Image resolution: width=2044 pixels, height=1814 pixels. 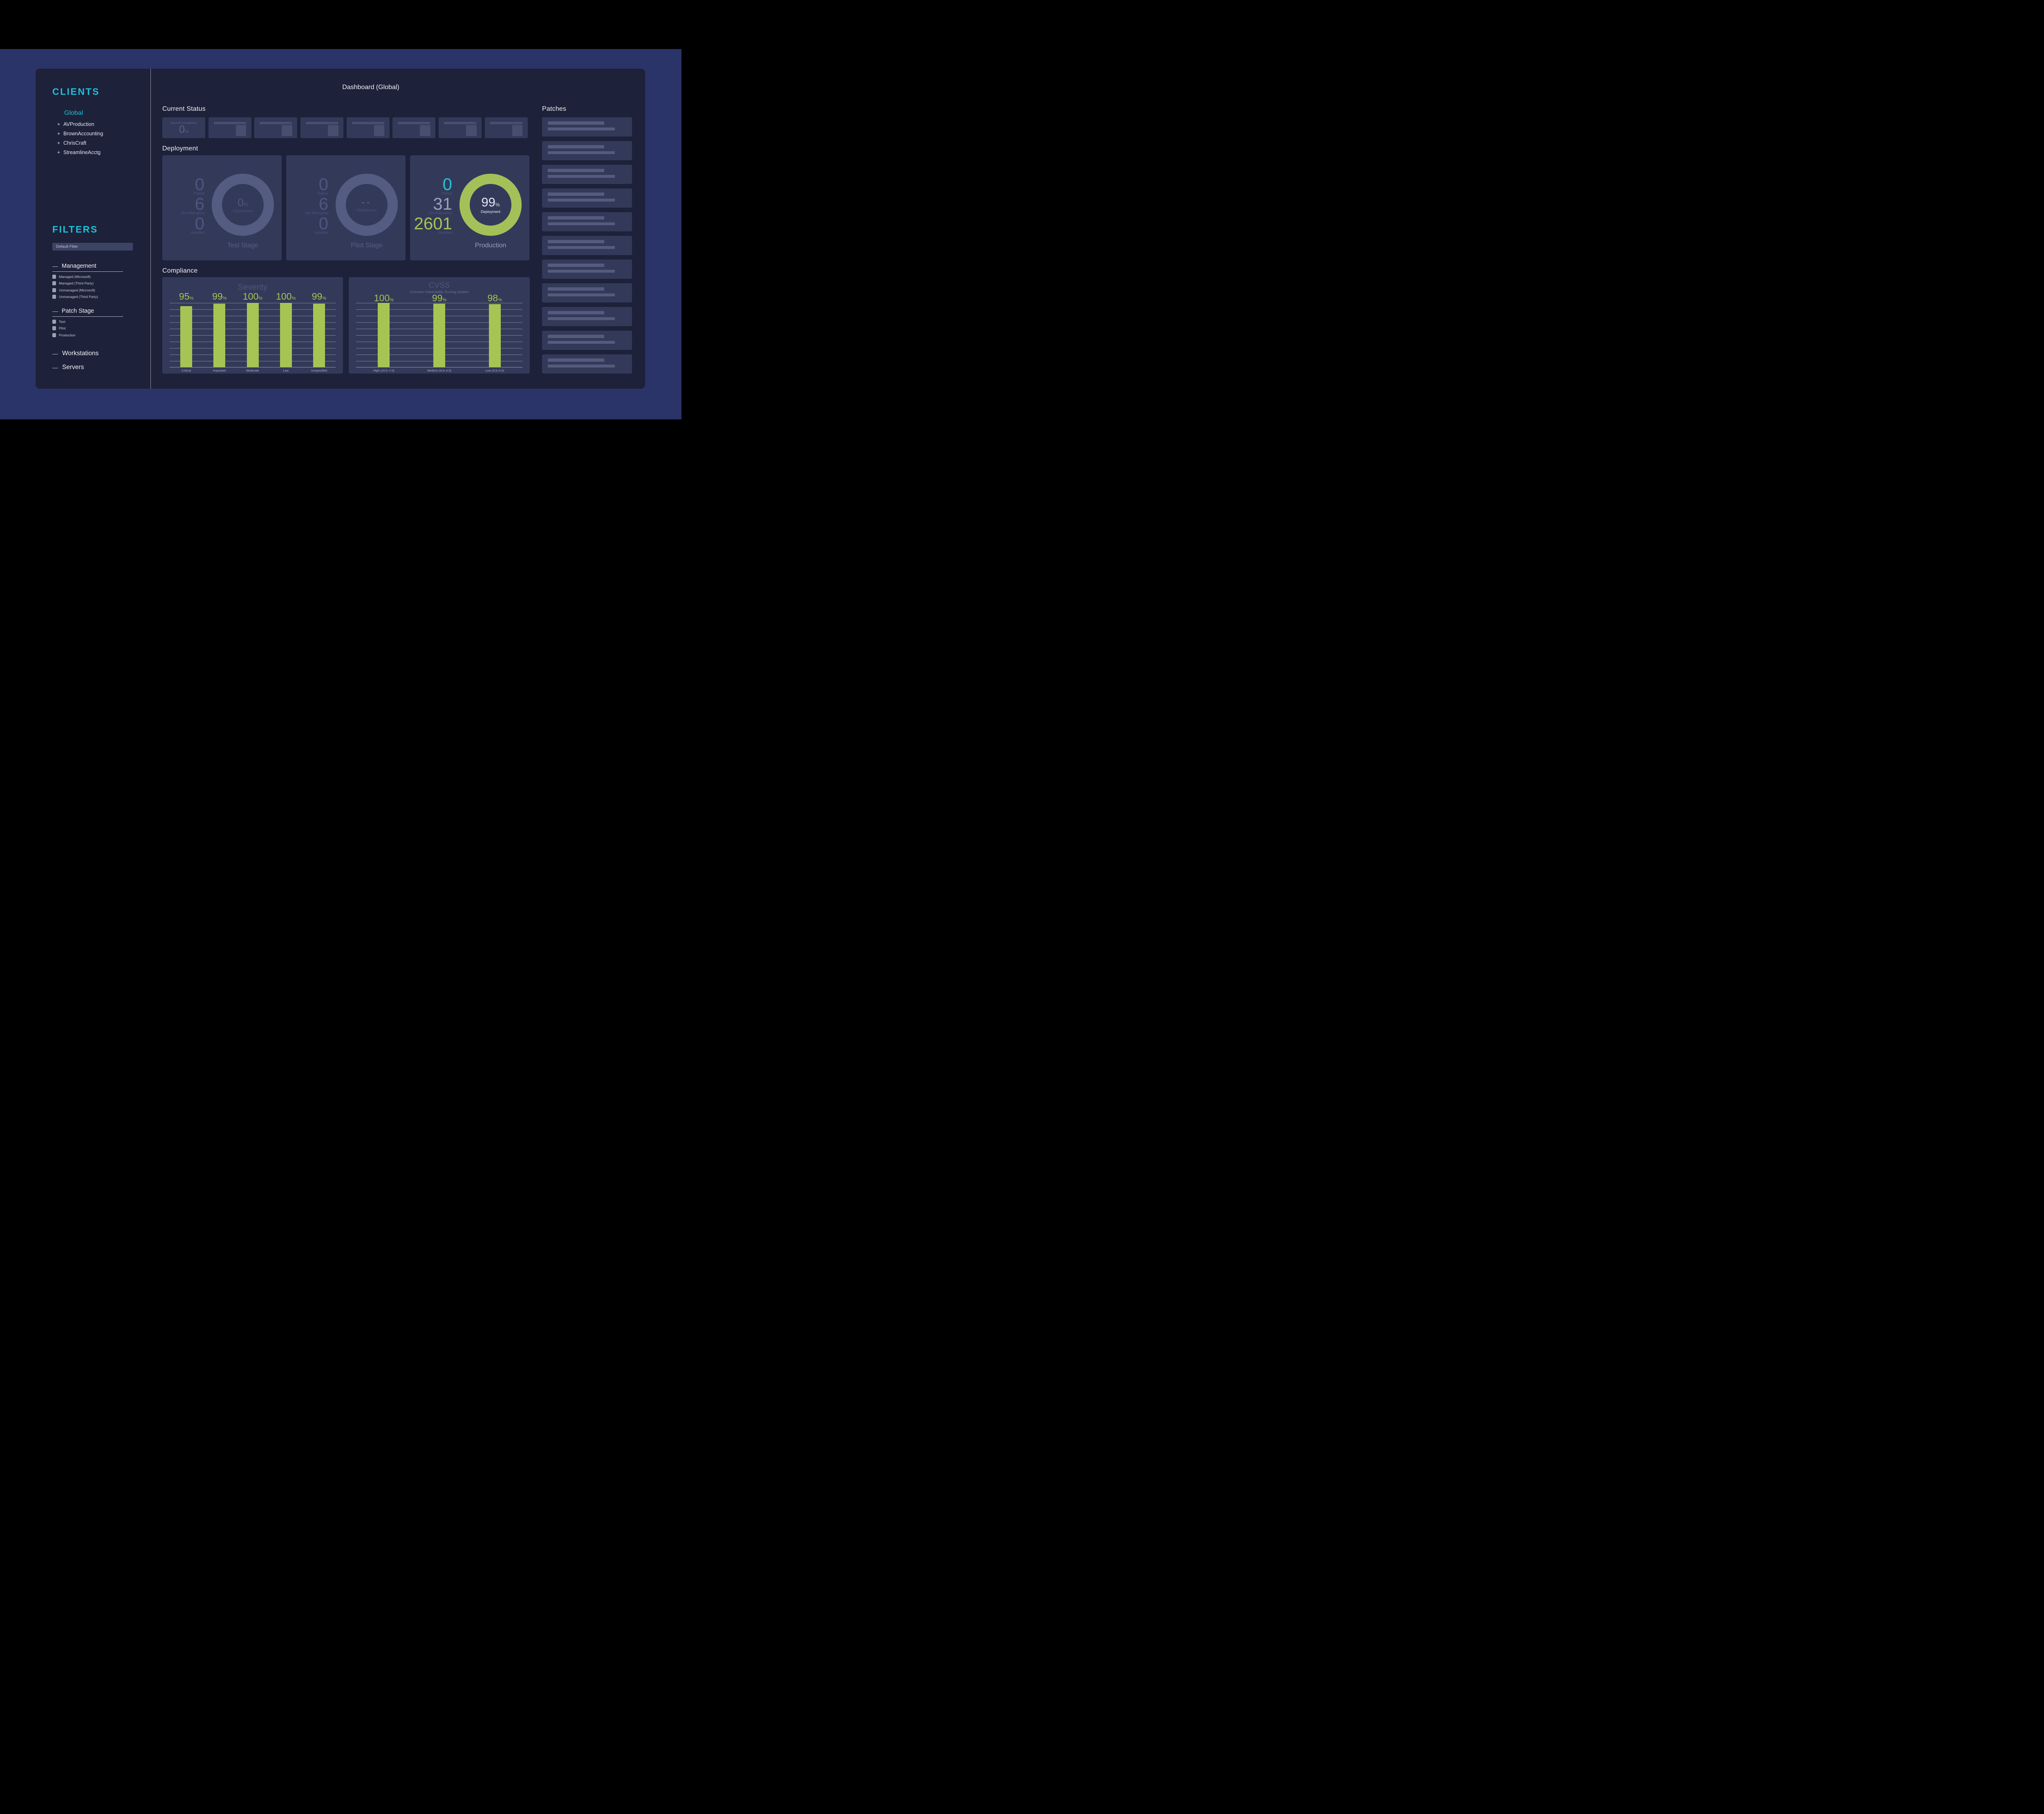 What do you see at coordinates (68, 335) in the screenshot?
I see `checkbox-label: Production` at bounding box center [68, 335].